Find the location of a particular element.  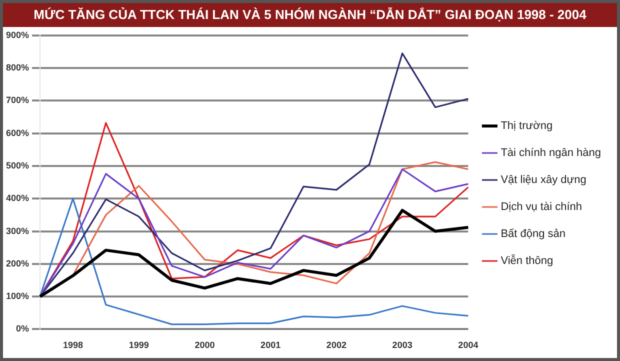

legend-label: Viễn thông is located at coordinates (527, 261).